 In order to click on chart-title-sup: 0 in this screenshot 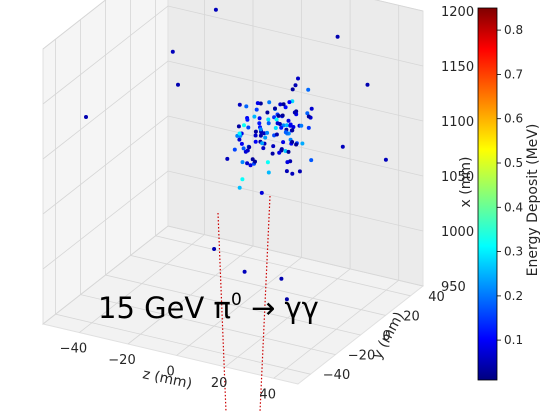, I will do `click(236, 300)`.